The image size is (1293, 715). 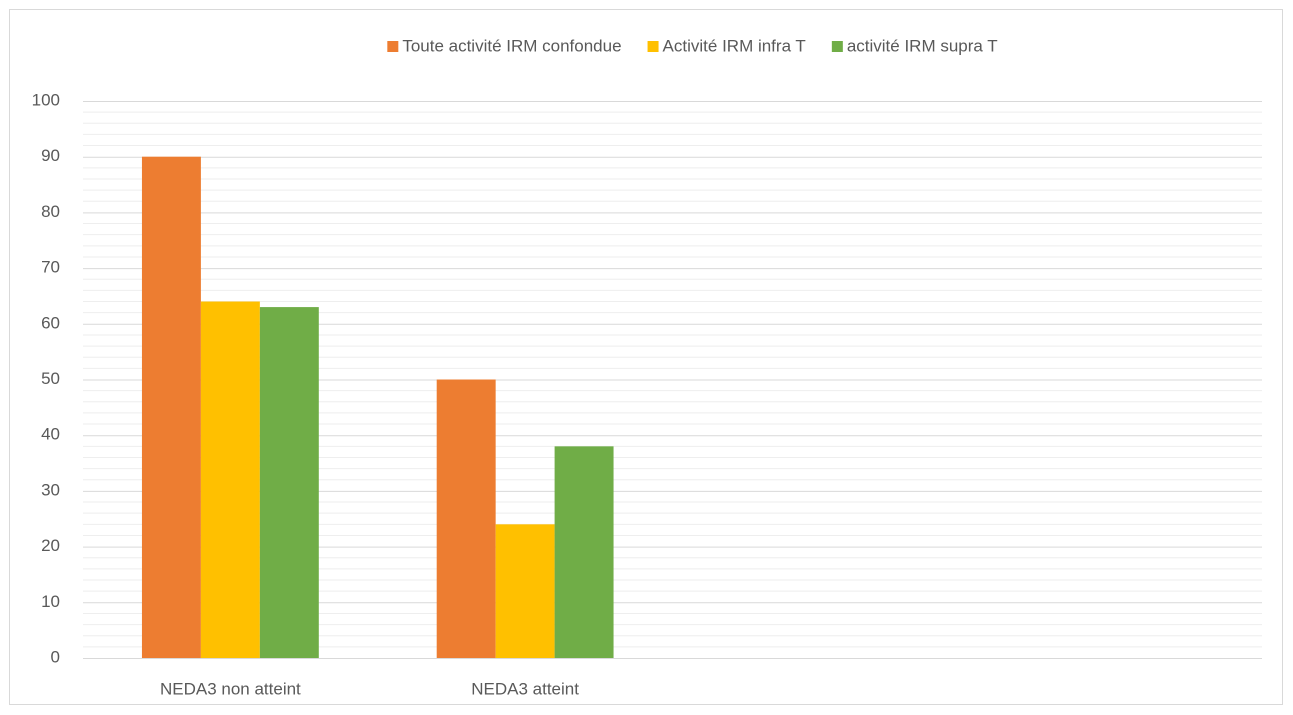 I want to click on legend-label: Activité IRM infra T, so click(x=734, y=45).